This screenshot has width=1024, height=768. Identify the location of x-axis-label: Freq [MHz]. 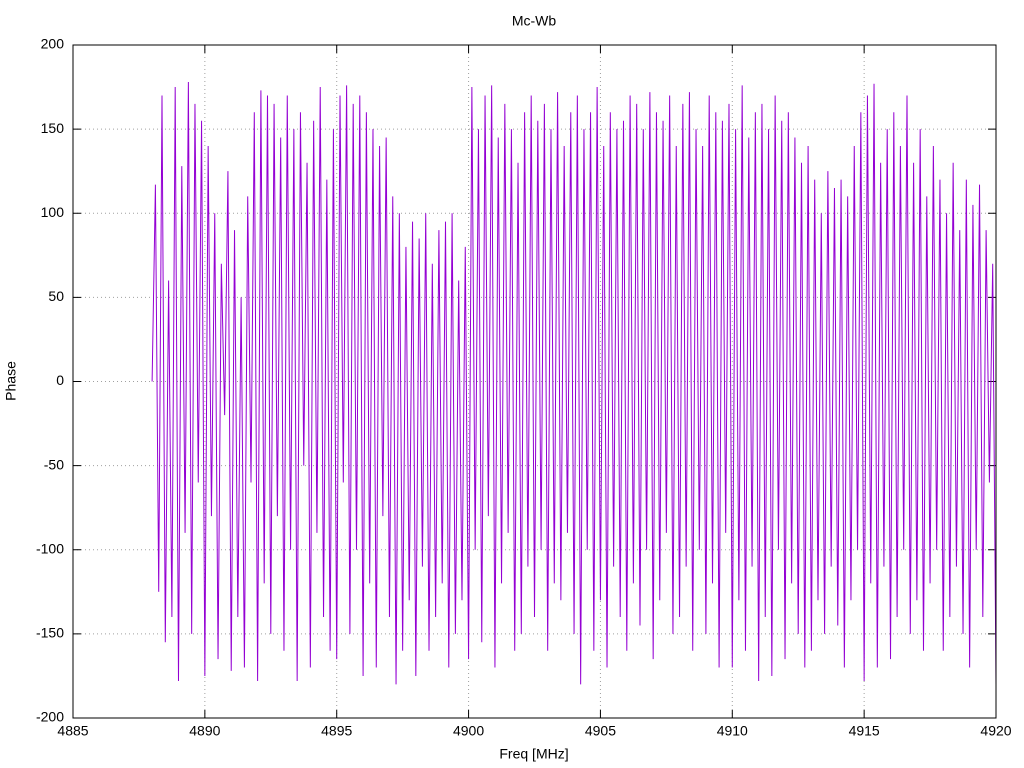
(533, 754).